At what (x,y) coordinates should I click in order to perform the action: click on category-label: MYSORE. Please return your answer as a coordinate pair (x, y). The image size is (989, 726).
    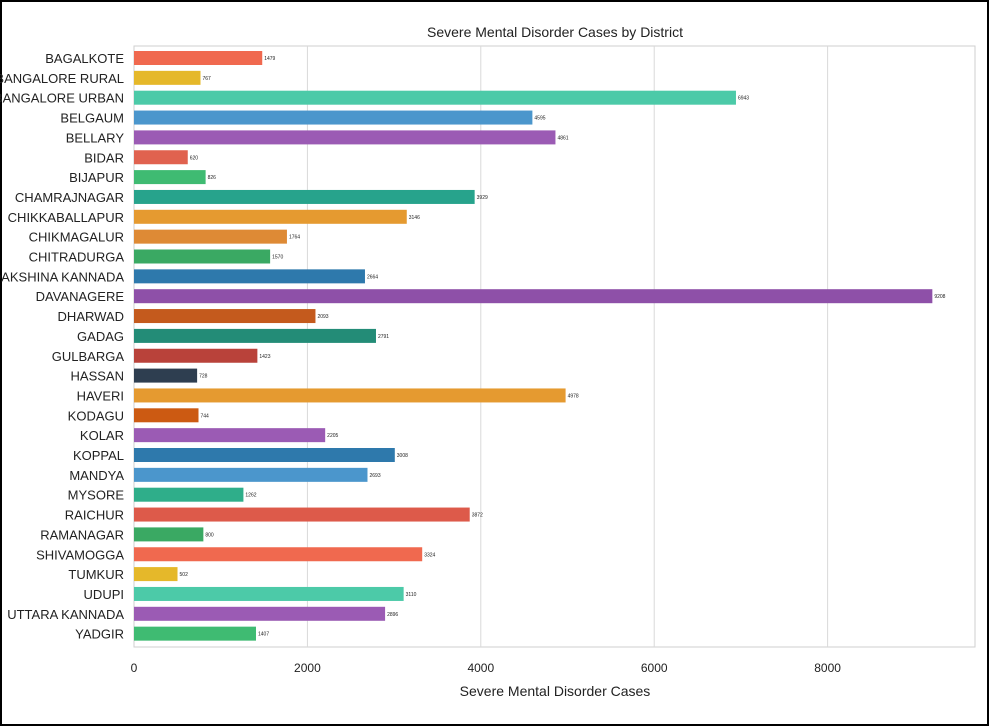
    Looking at the image, I should click on (96, 495).